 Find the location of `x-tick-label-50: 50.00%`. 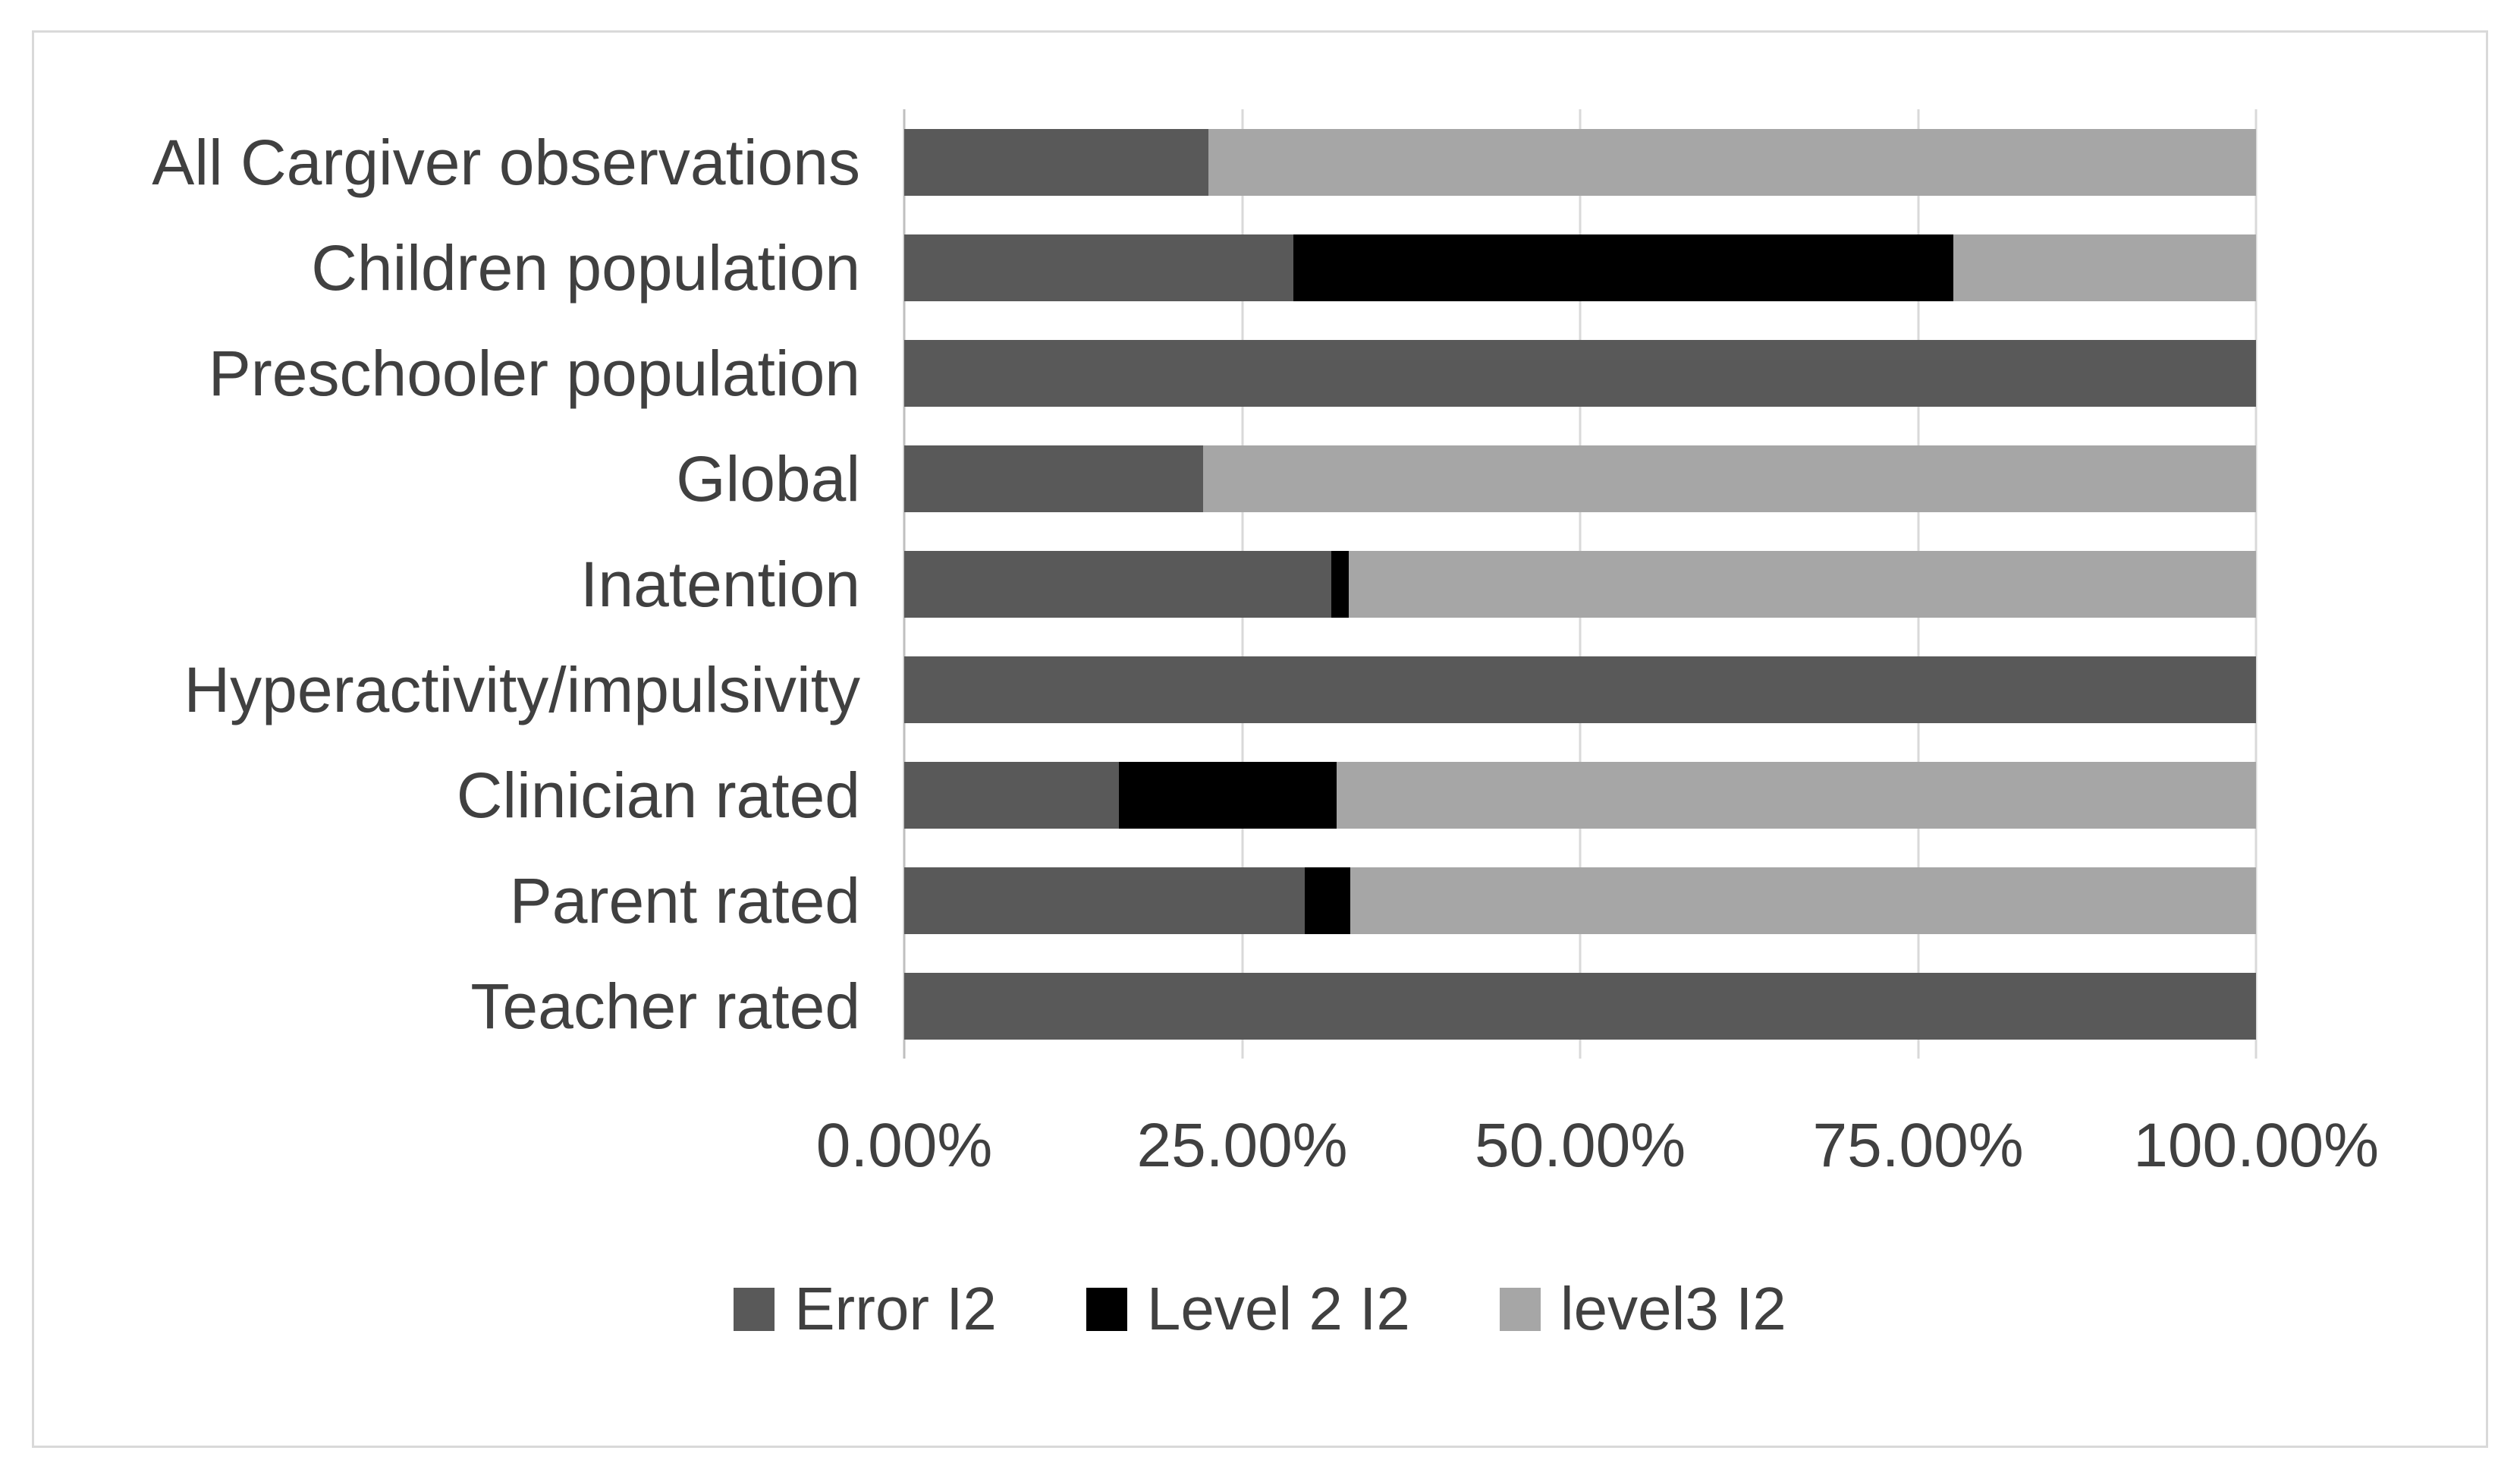

x-tick-label-50: 50.00% is located at coordinates (1580, 1145).